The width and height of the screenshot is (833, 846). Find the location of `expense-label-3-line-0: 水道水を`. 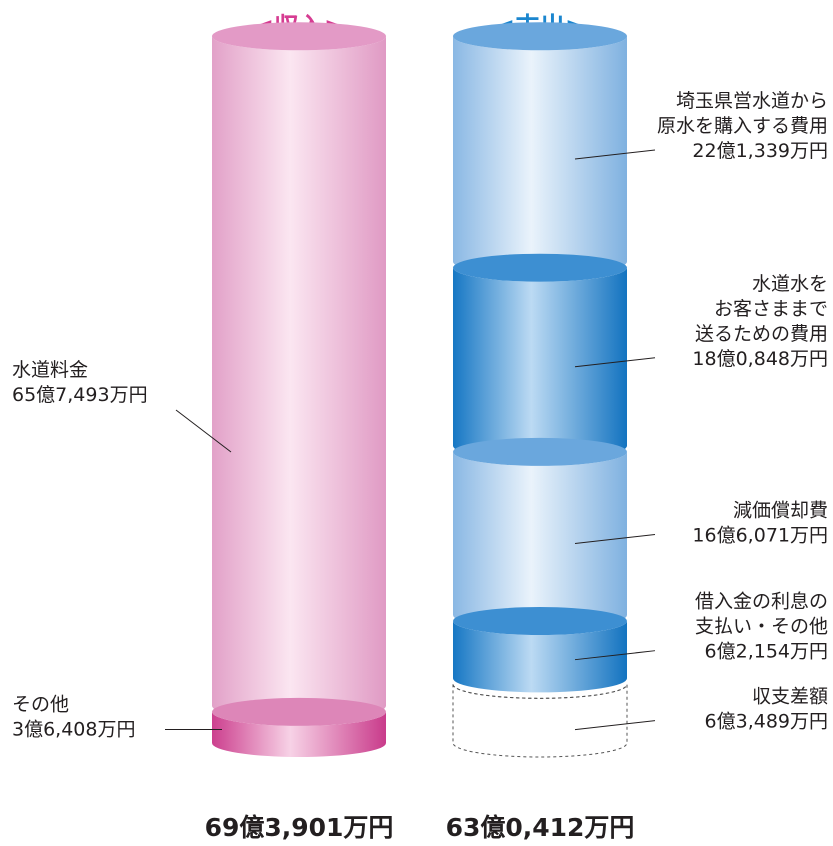

expense-label-3-line-0: 水道水を is located at coordinates (790, 284).